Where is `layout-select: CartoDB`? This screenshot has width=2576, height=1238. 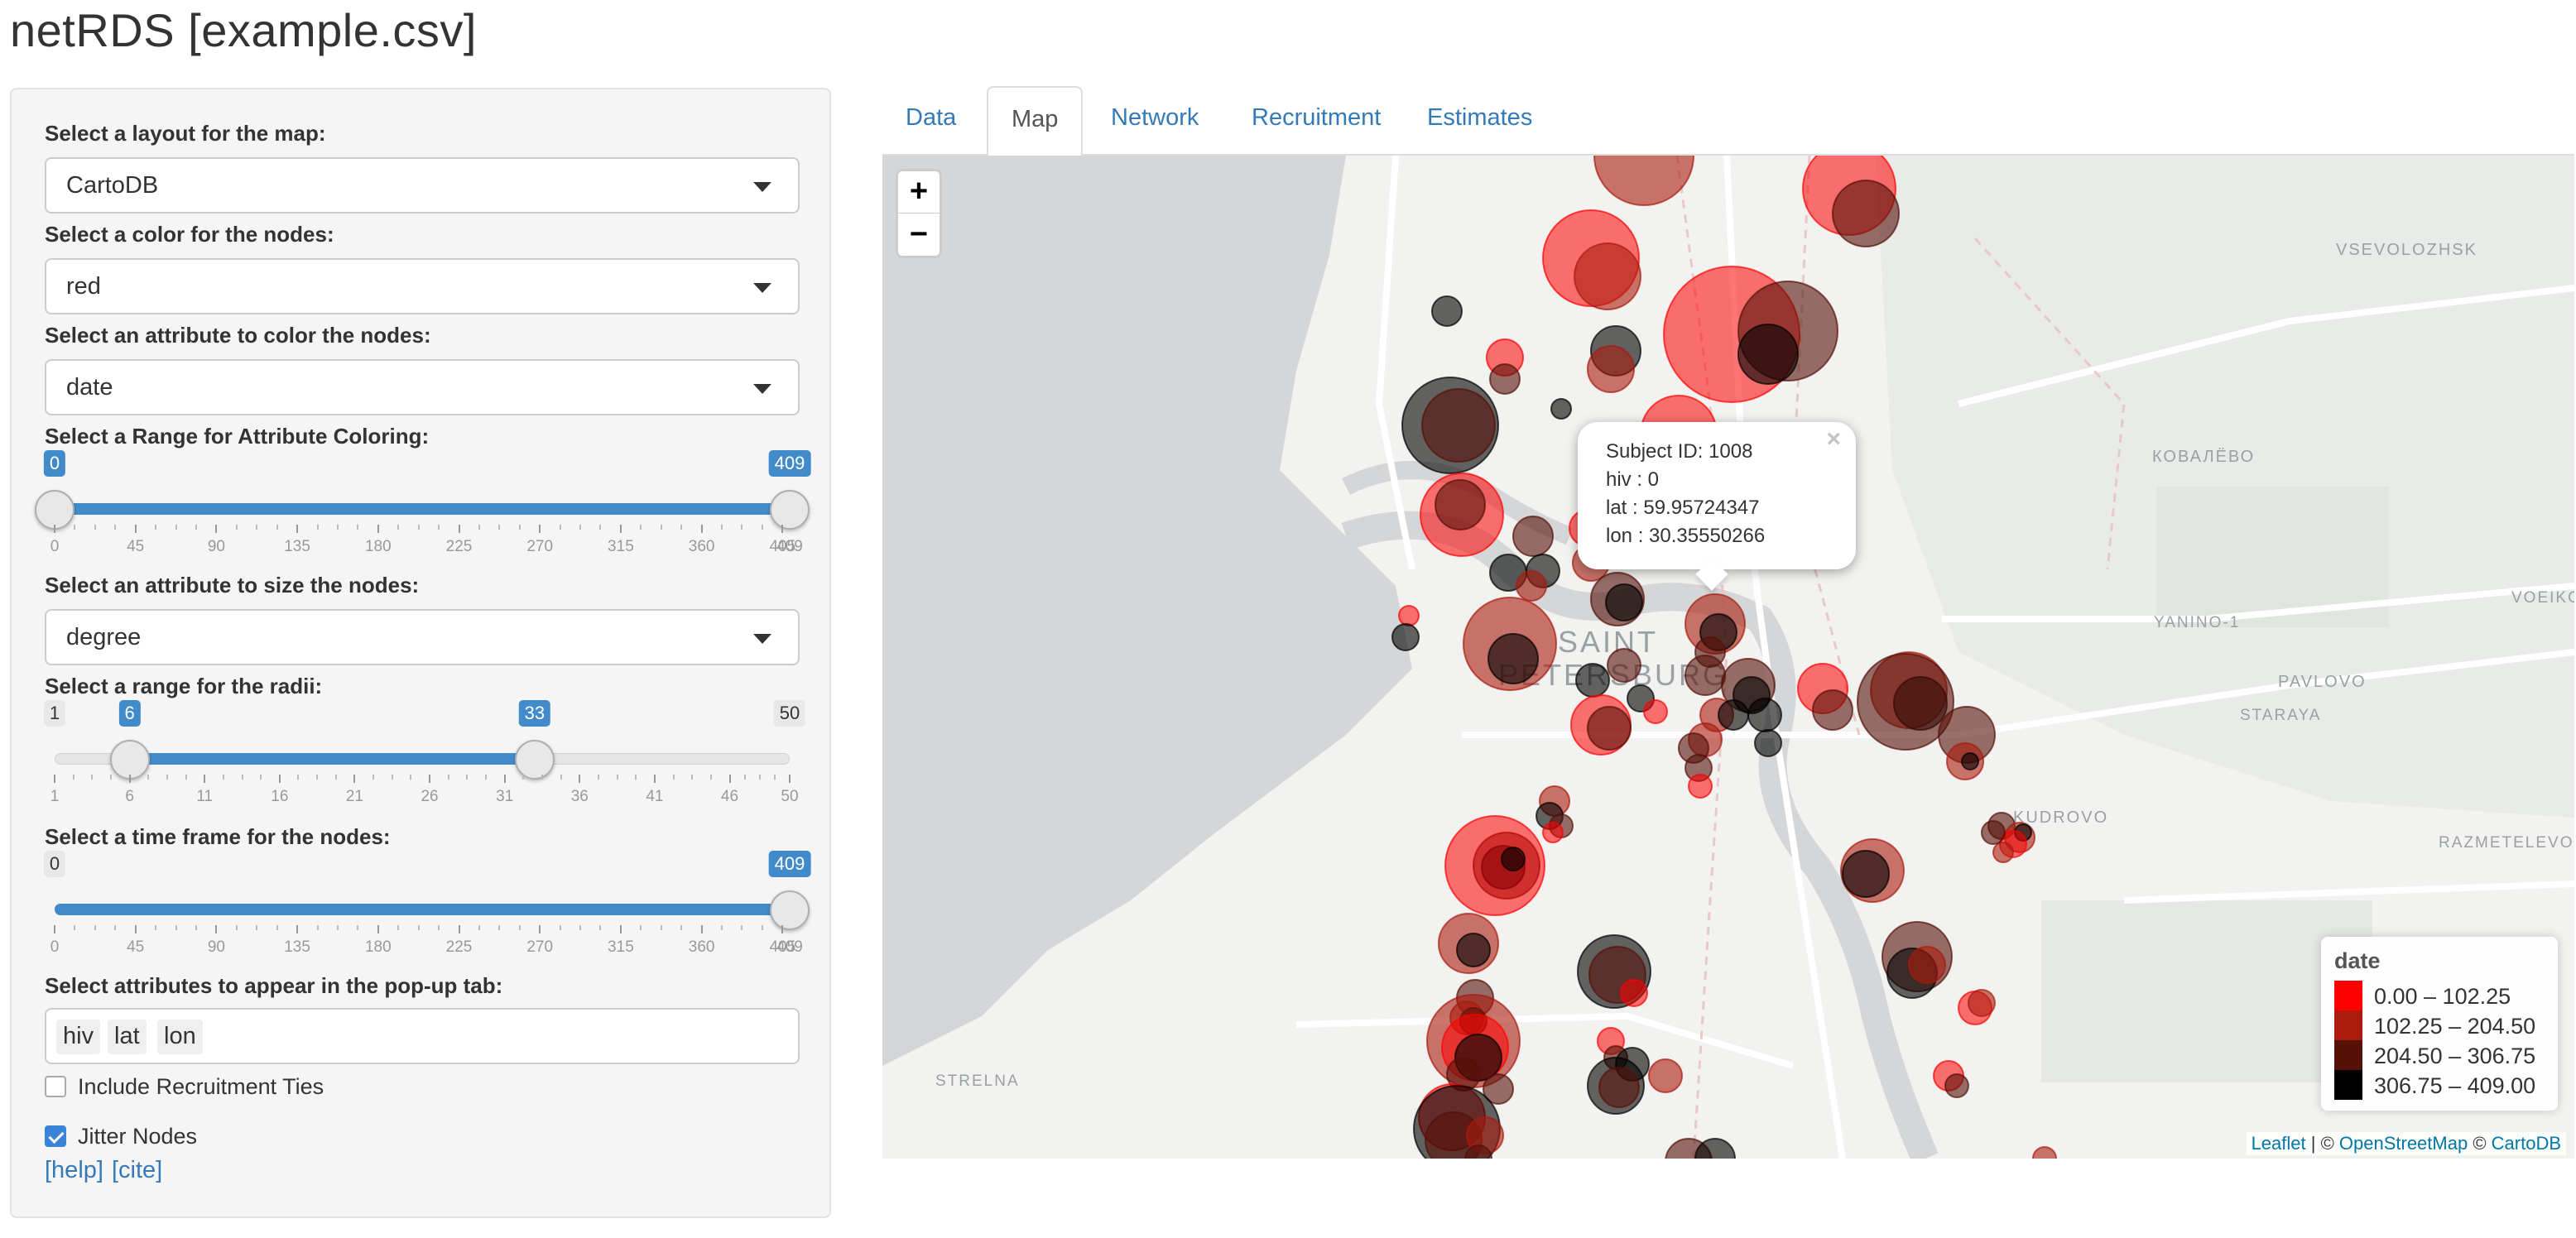 layout-select: CartoDB is located at coordinates (422, 185).